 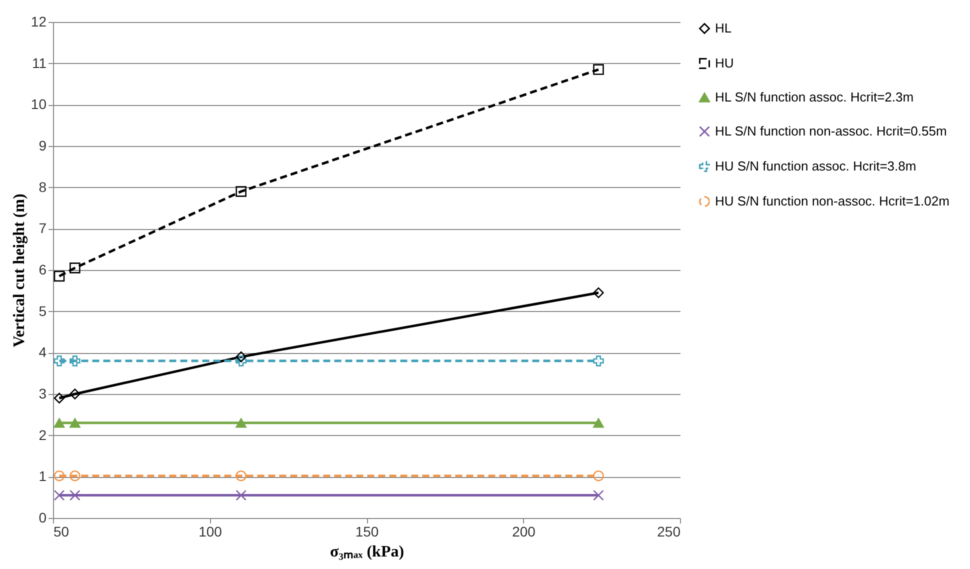 What do you see at coordinates (62, 532) in the screenshot?
I see `x-tick-label: 50` at bounding box center [62, 532].